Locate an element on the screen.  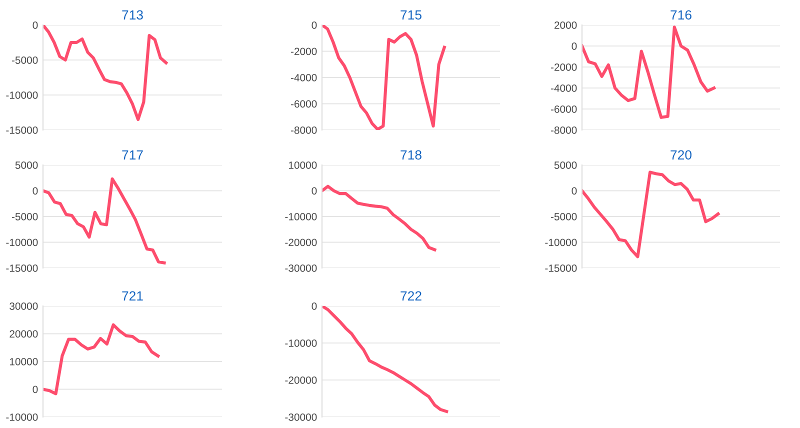
chart-title: 715 is located at coordinates (411, 15).